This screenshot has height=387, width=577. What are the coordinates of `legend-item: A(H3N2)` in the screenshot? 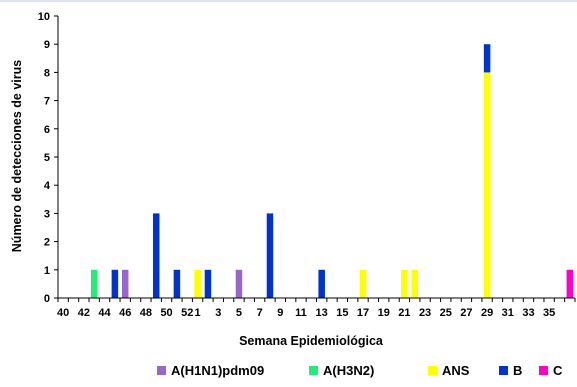 It's located at (341, 370).